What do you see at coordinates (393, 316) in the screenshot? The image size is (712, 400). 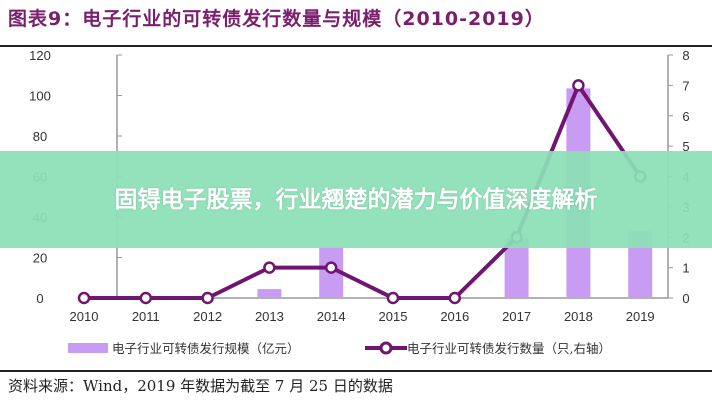 I see `x-tick-label: 2015` at bounding box center [393, 316].